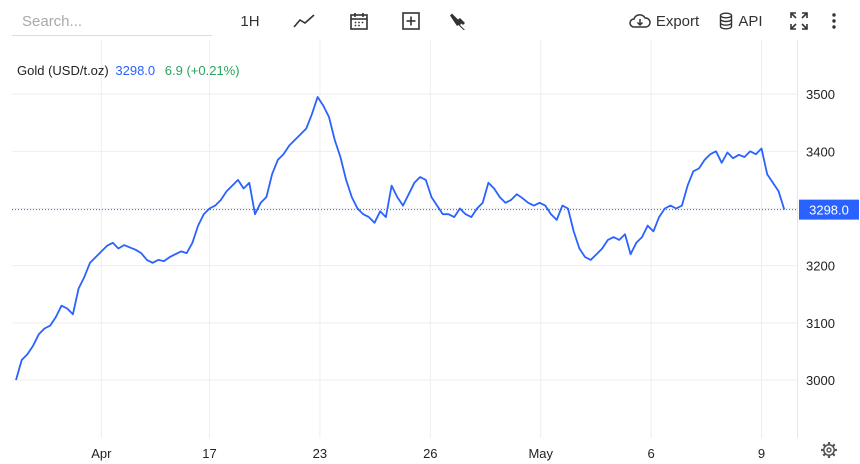  I want to click on x-tick-label: May, so click(540, 453).